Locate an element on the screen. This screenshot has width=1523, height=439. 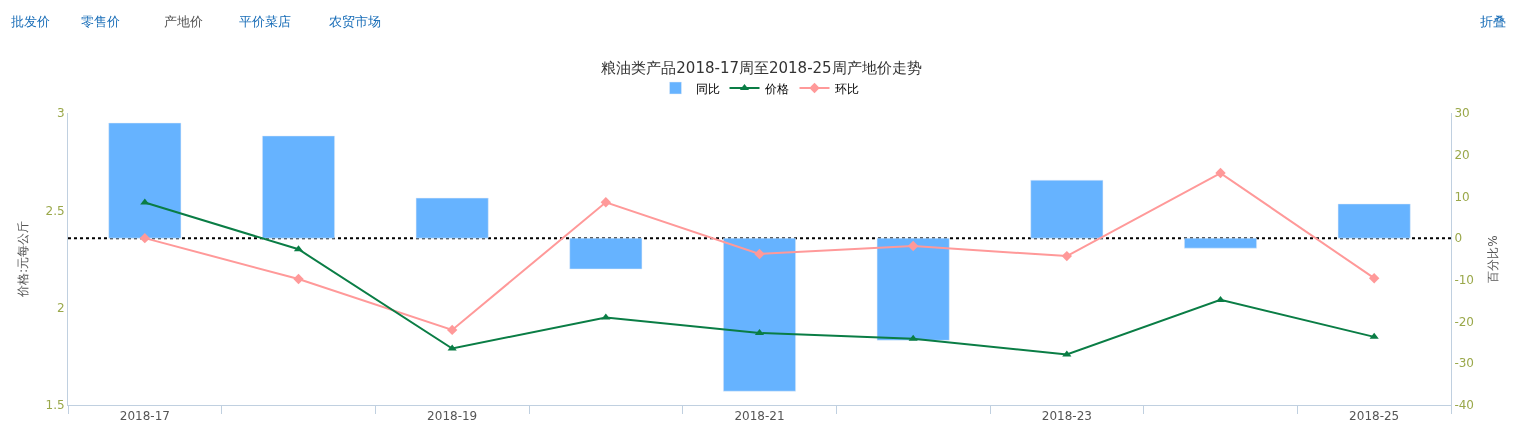
y2-axis-title: 百分比% is located at coordinates (1492, 259).